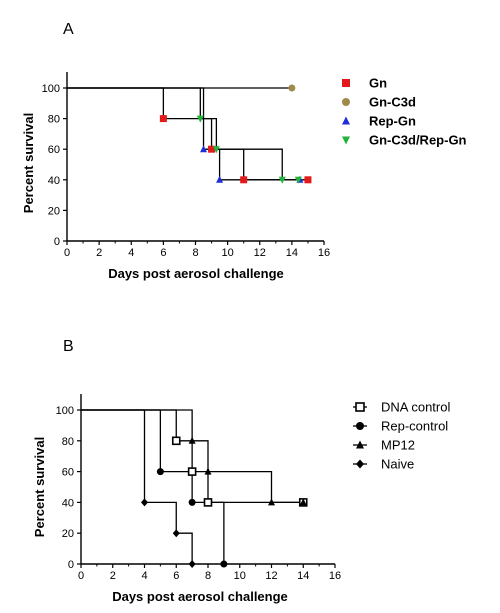 The height and width of the screenshot is (613, 500). What do you see at coordinates (378, 83) in the screenshot?
I see `panel-a-legend-label: Gn` at bounding box center [378, 83].